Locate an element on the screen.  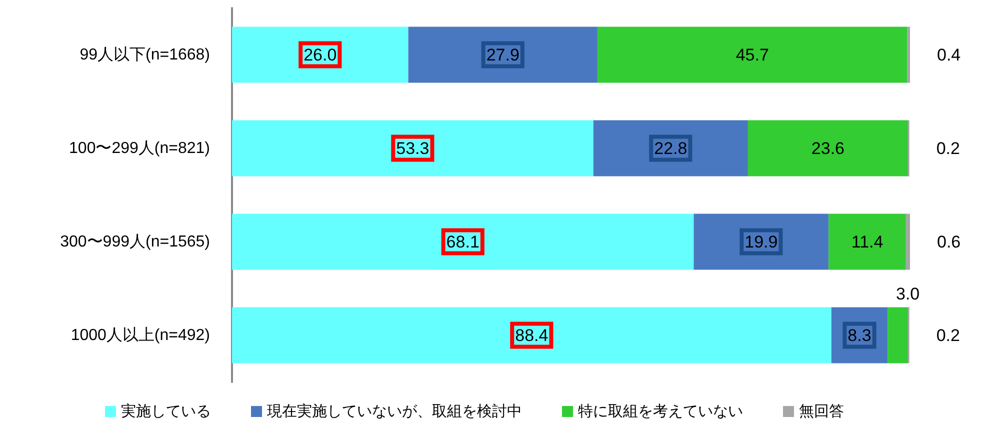
y-tick-label: 1000人以上(n=492) is located at coordinates (140, 335).